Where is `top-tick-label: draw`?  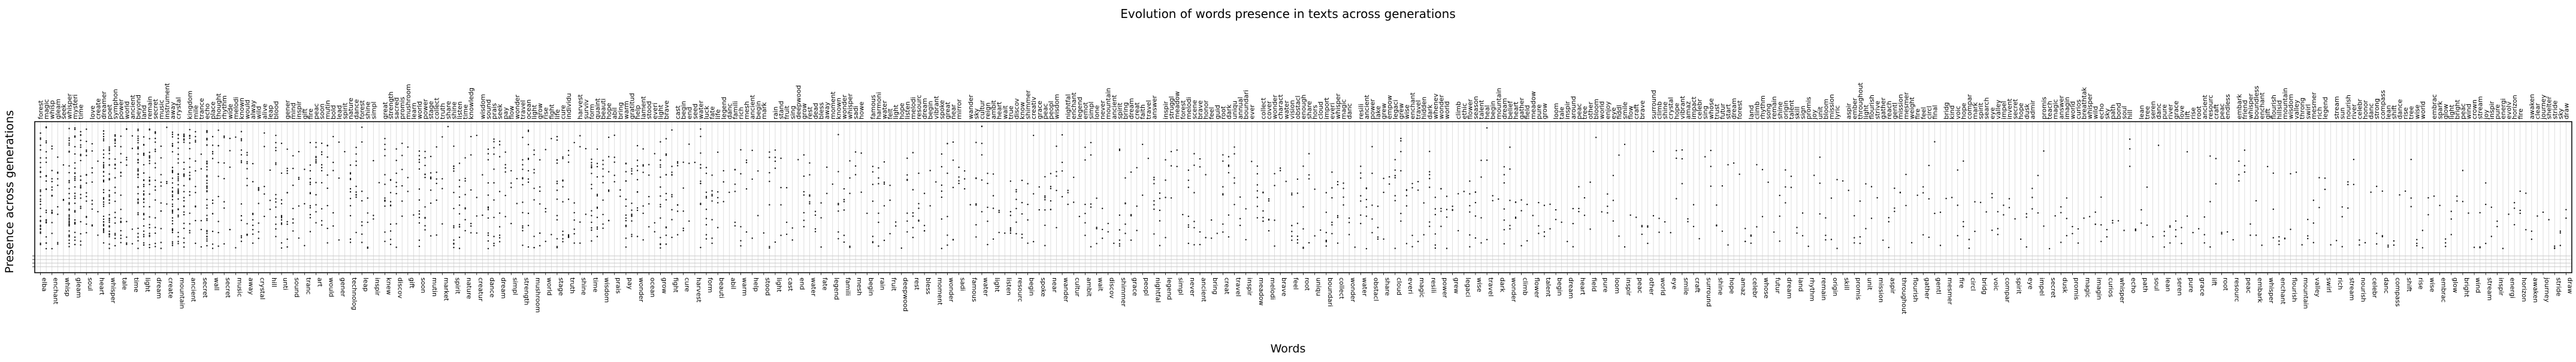
top-tick-label: draw is located at coordinates (2566, 111).